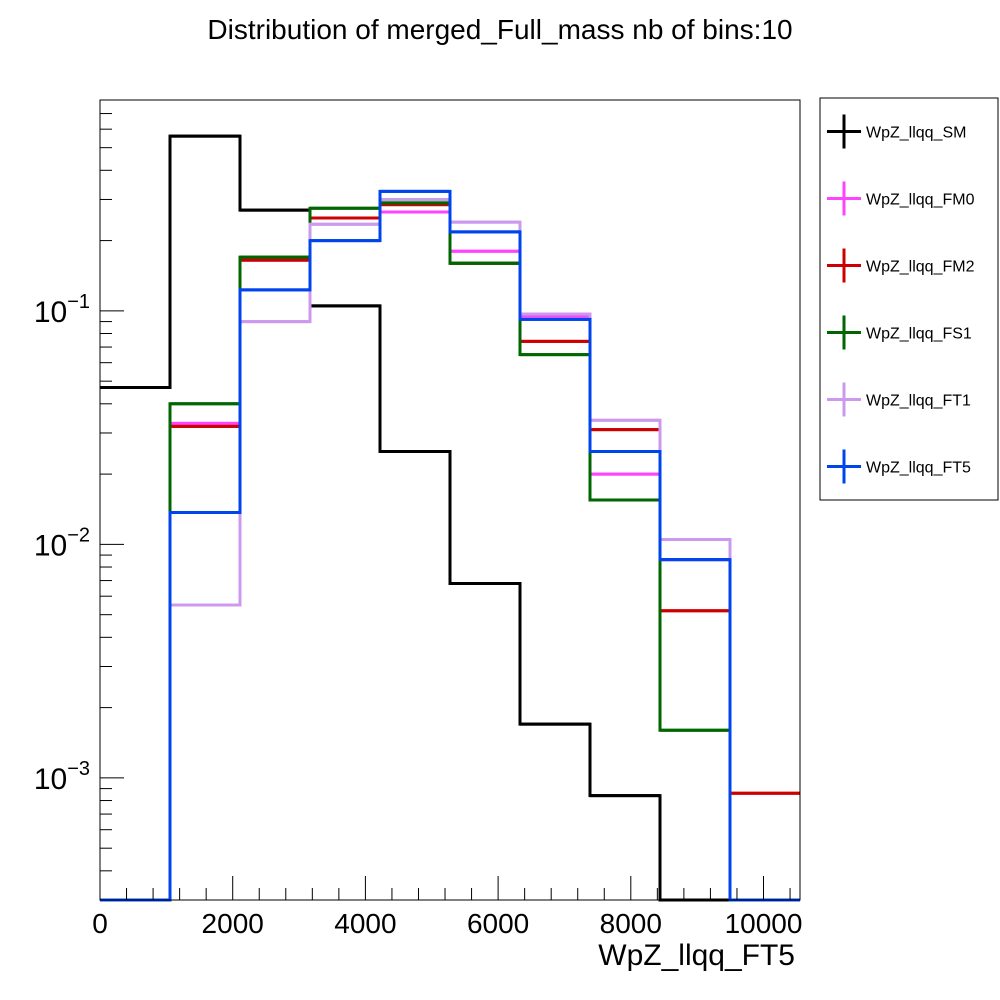  I want to click on legend-entry: WpZ_llqq_FS1, so click(899, 332).